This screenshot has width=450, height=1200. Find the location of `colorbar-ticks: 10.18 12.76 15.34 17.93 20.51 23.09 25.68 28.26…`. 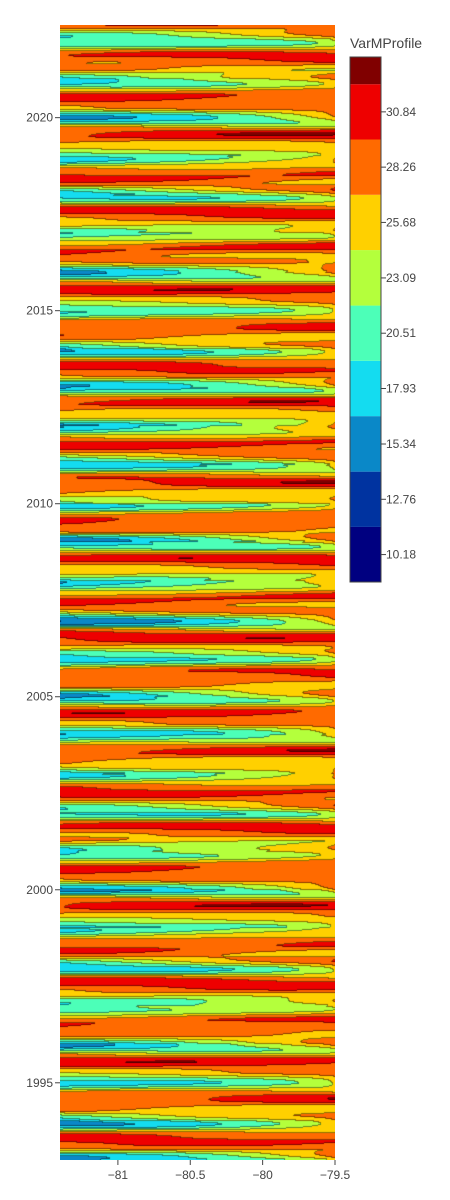

colorbar-ticks: 10.18 12.76 15.34 17.93 20.51 23.09 25.68 28.26… is located at coordinates (398, 333).